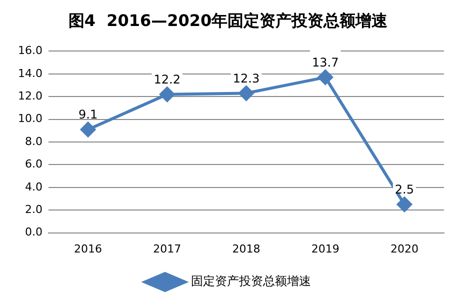 This screenshot has height=306, width=472. What do you see at coordinates (325, 62) in the screenshot?
I see `data-label: 13.7` at bounding box center [325, 62].